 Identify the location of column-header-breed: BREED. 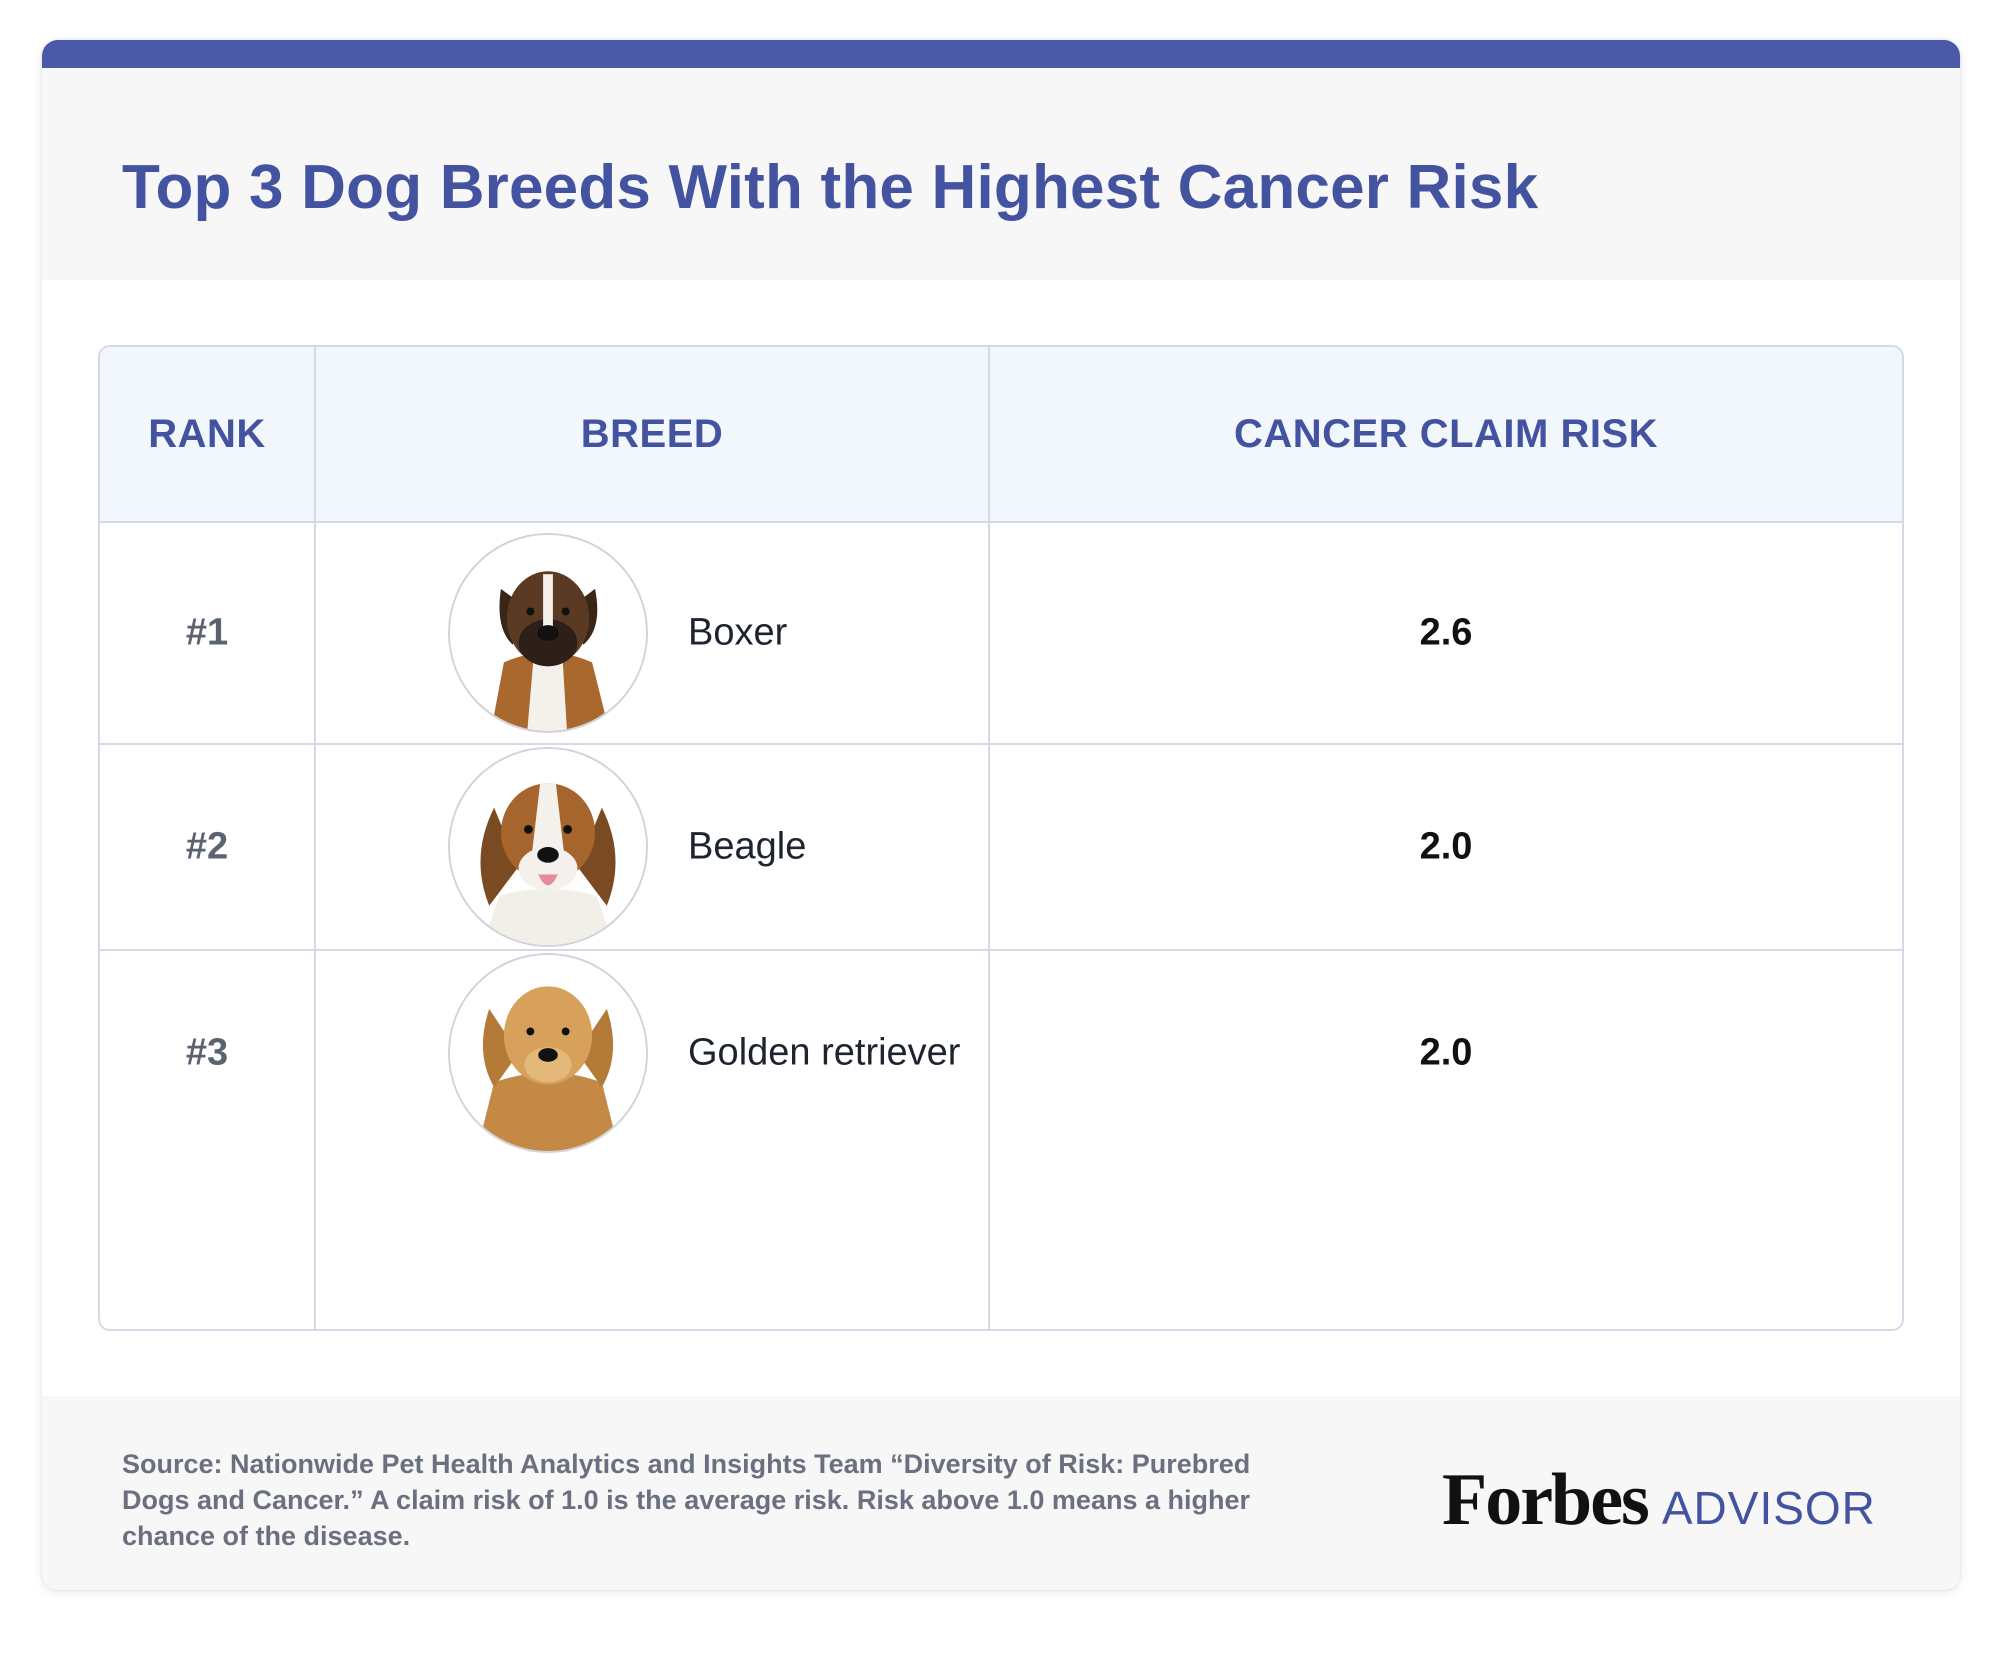
(652, 434).